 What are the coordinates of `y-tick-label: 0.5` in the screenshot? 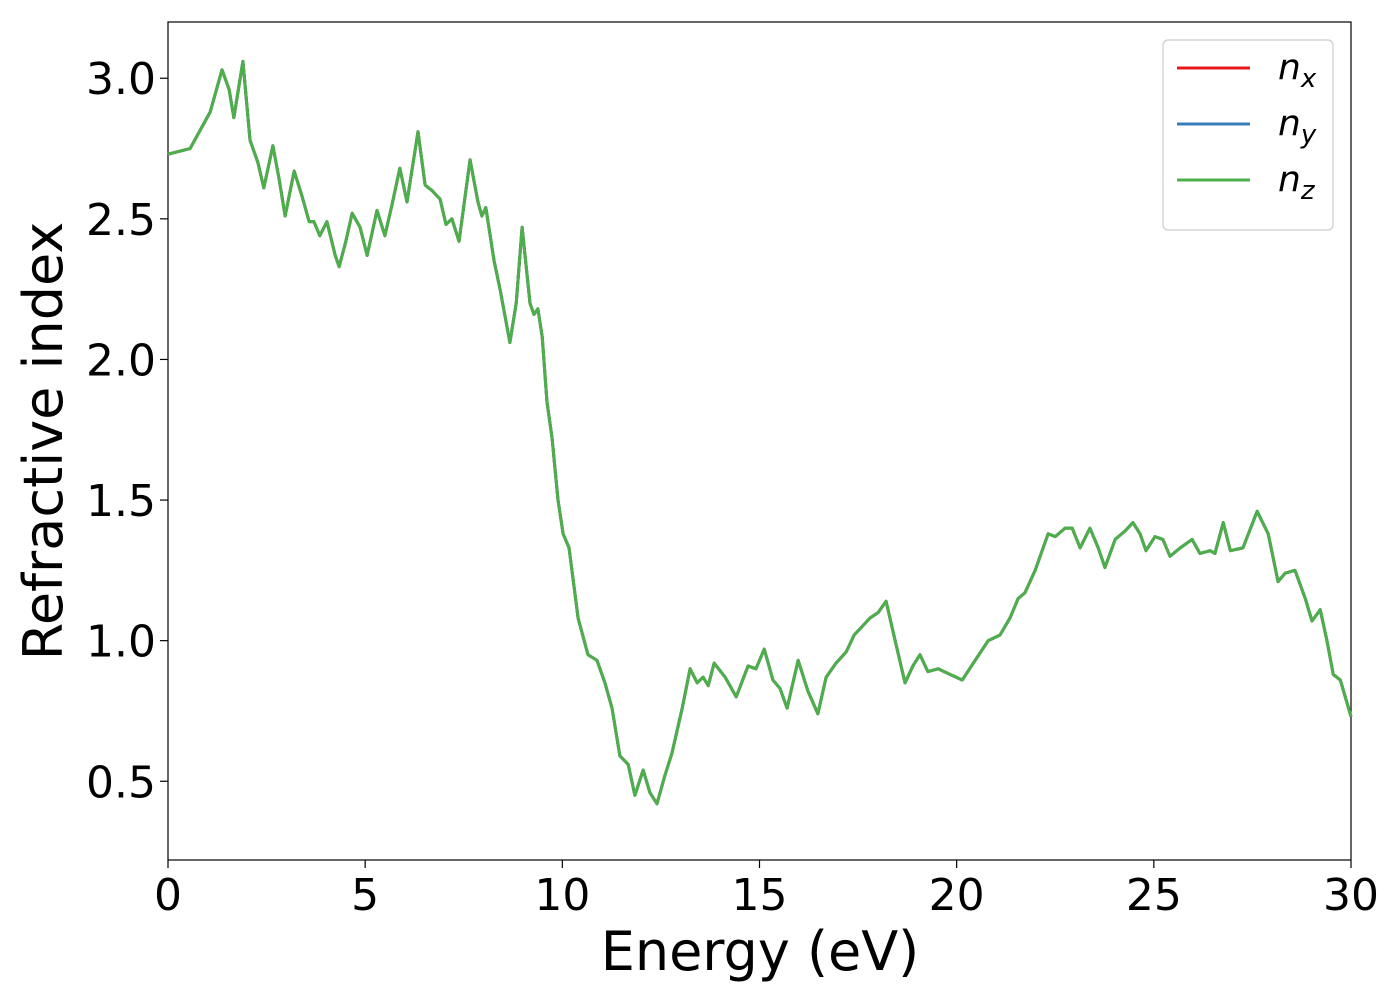 It's located at (121, 782).